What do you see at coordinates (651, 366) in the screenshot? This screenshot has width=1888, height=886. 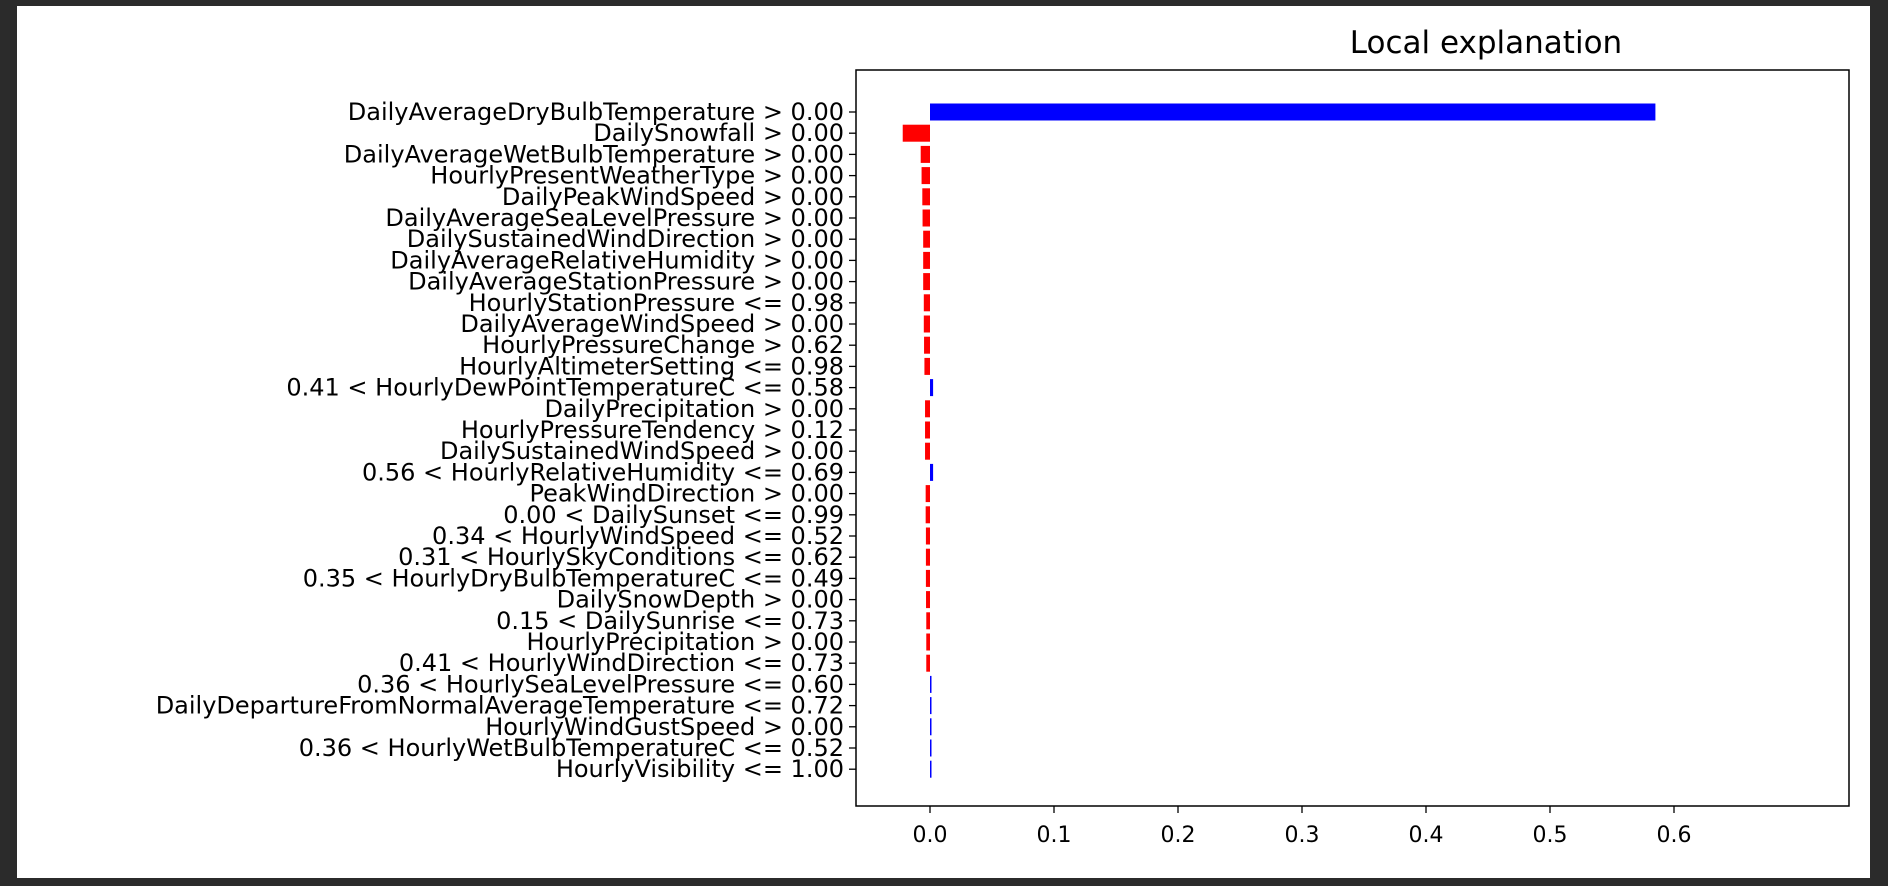 I see `y-tick-label: HourlyAltimeterSetting <= 0.98` at bounding box center [651, 366].